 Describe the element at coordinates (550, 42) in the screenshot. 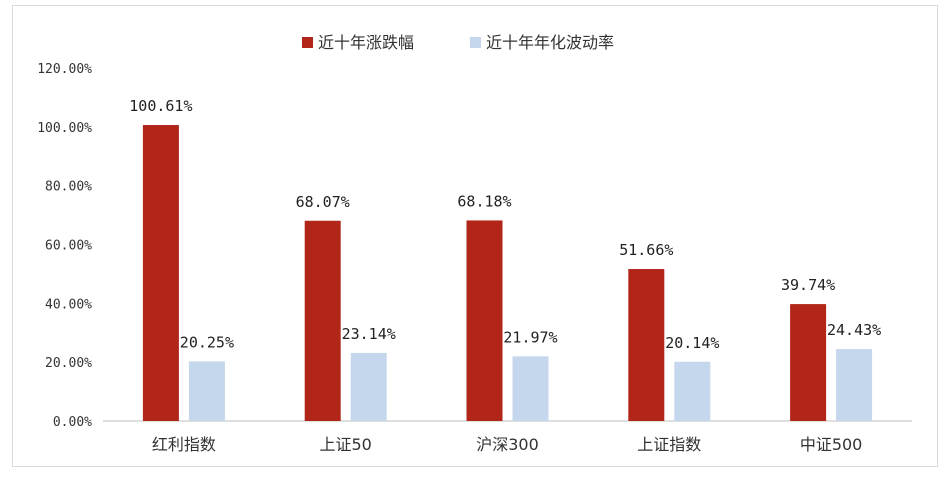

I see `legend-label-2: 近十年年化波动率` at that location.